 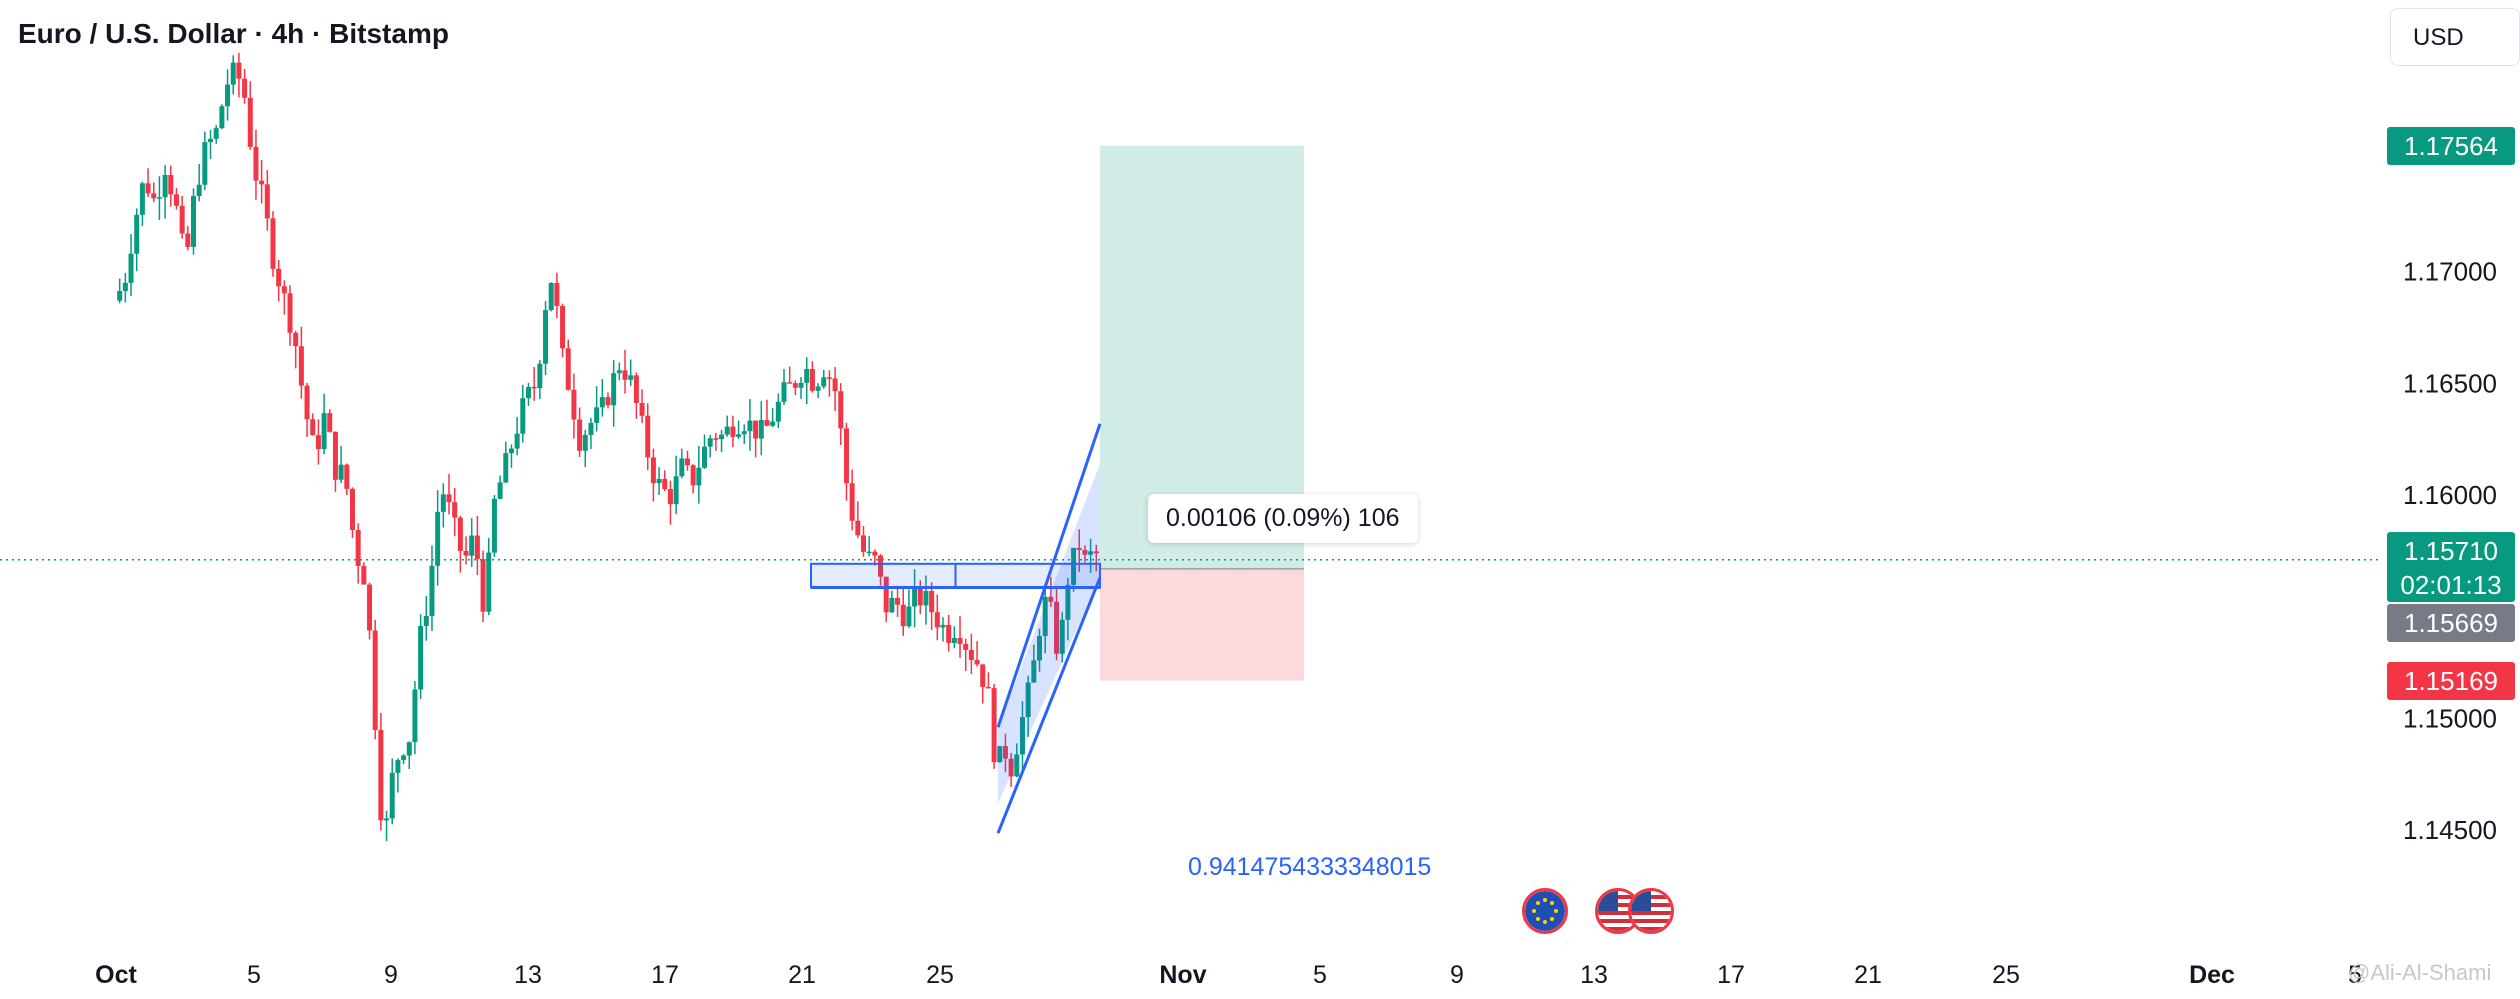 I want to click on author-watermark: @Ali-Al-Shami, so click(x=2420, y=972).